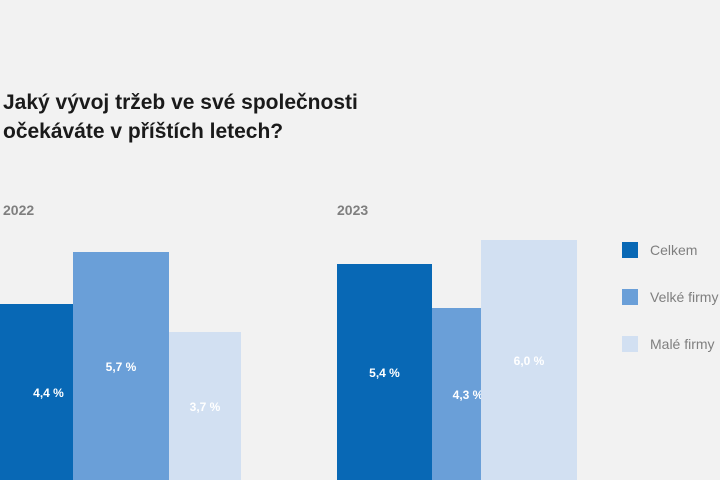 The image size is (720, 480). What do you see at coordinates (180, 102) in the screenshot?
I see `title-line-1: Jaký vývoj tržeb ve své společnosti` at bounding box center [180, 102].